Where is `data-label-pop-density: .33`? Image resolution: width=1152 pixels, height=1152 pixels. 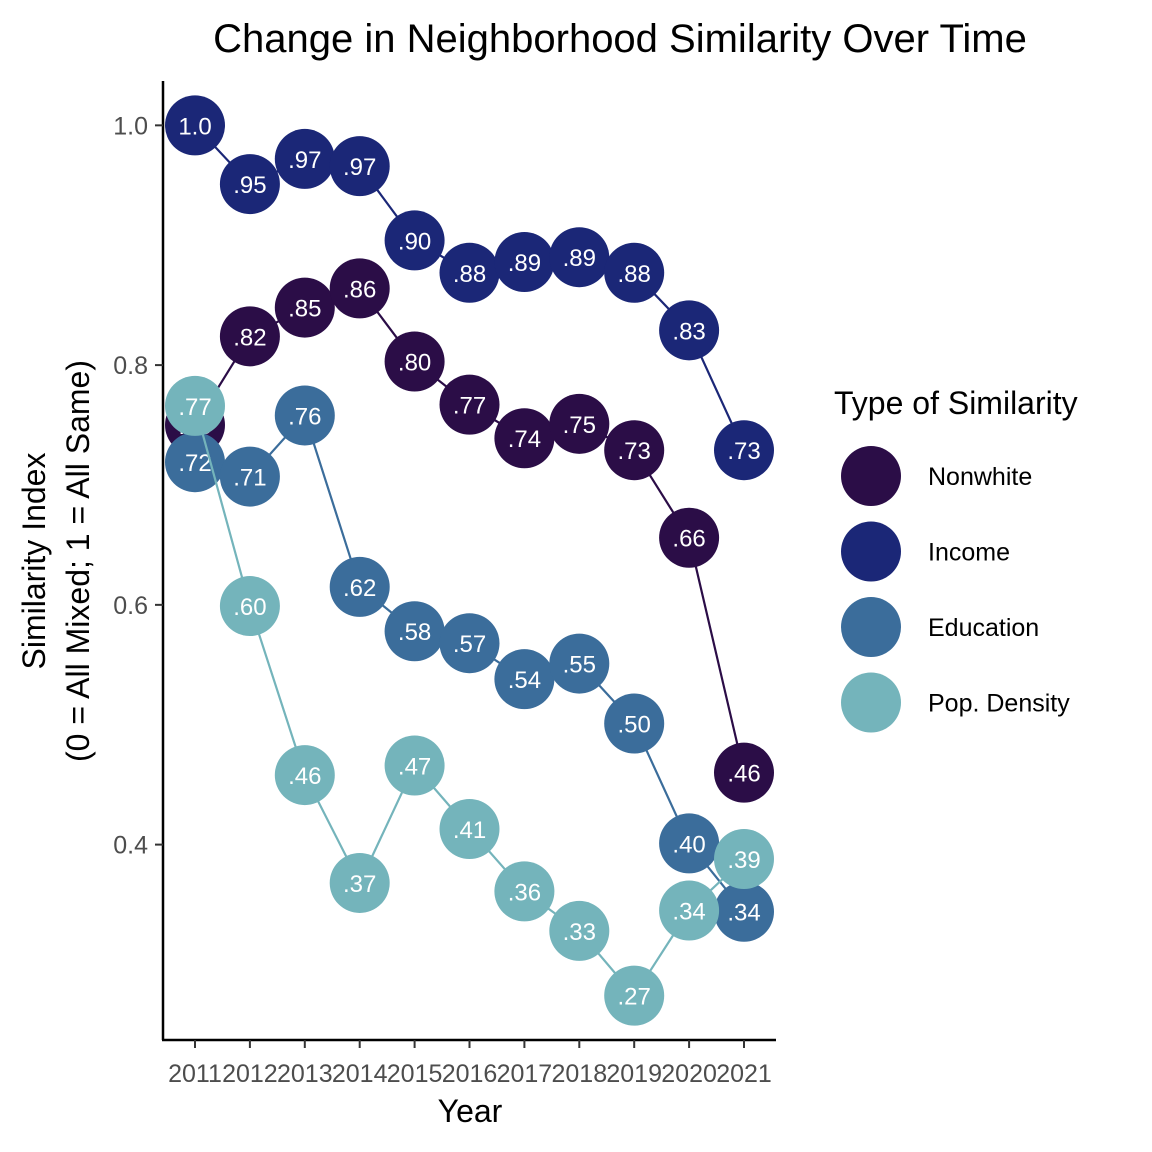
data-label-pop-density: .33 is located at coordinates (579, 932).